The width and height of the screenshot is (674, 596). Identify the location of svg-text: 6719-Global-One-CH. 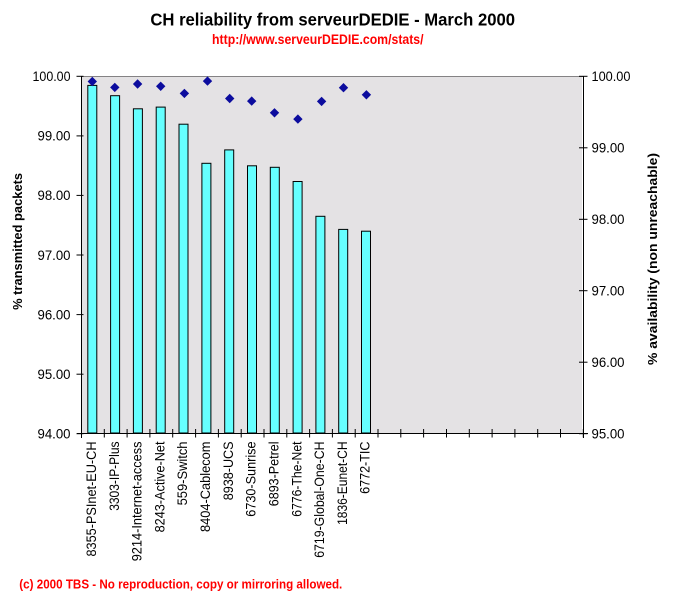
(320, 500).